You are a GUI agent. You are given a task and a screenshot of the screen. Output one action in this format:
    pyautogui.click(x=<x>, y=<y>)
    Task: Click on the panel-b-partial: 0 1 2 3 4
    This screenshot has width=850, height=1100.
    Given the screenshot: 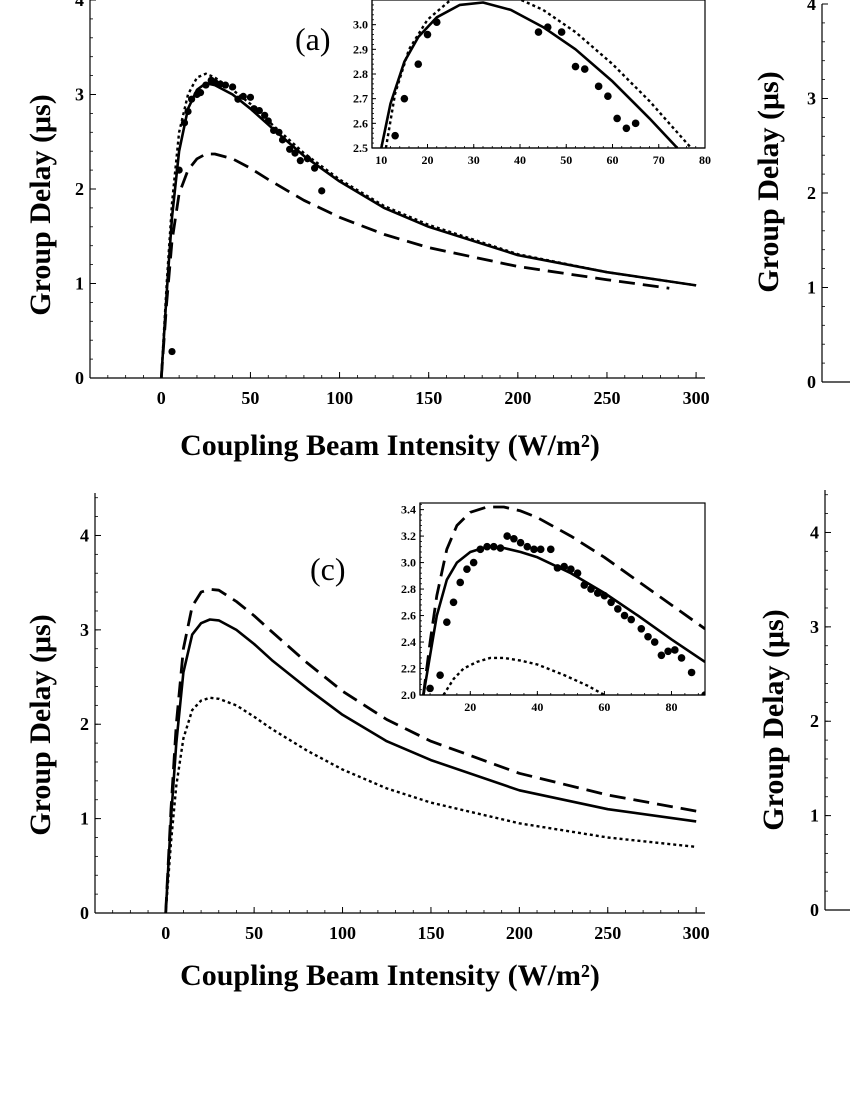 What is the action you would take?
    pyautogui.click(x=828, y=196)
    